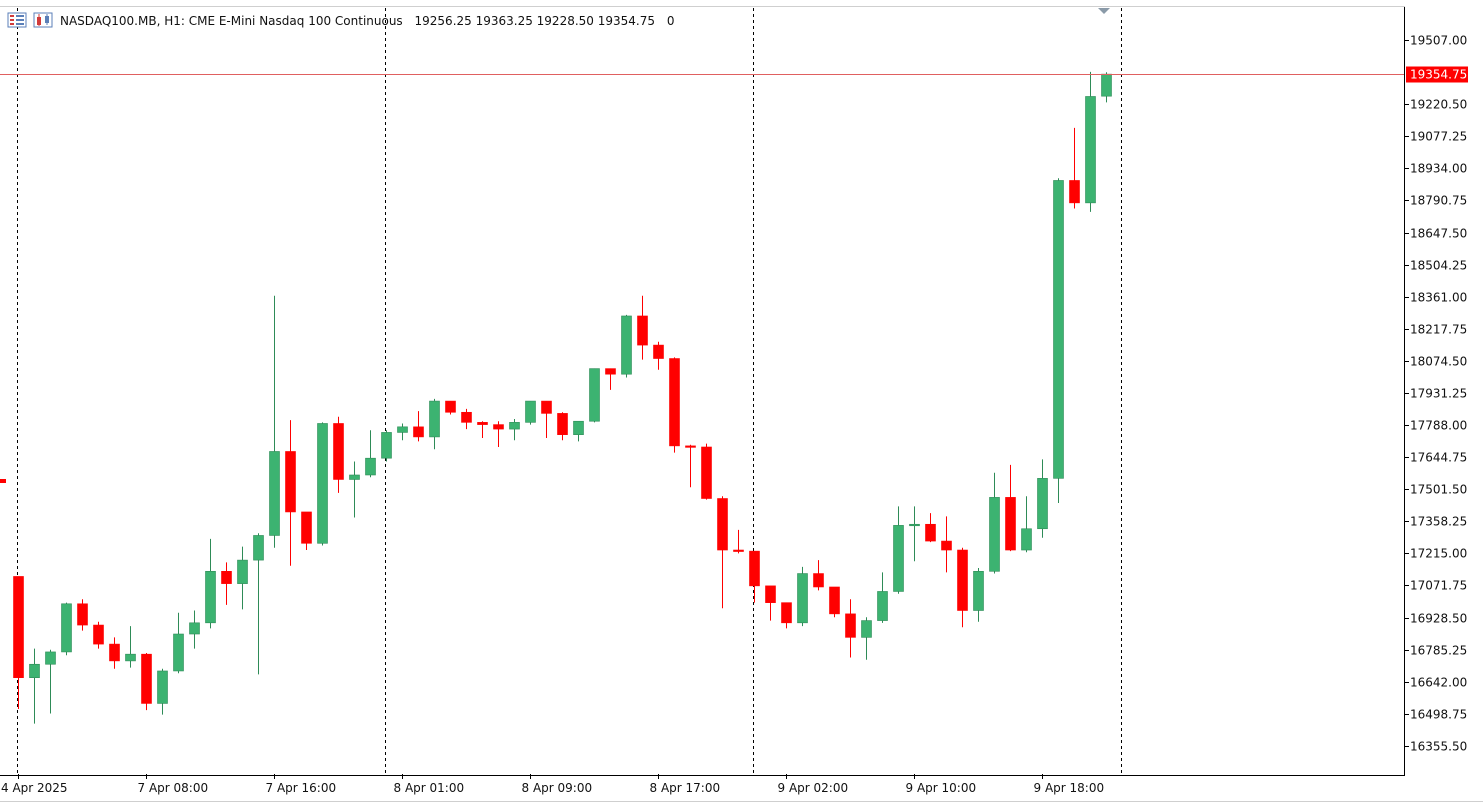 The height and width of the screenshot is (807, 1483). What do you see at coordinates (1438, 522) in the screenshot?
I see `y-axis-tick-label: 17358.25` at bounding box center [1438, 522].